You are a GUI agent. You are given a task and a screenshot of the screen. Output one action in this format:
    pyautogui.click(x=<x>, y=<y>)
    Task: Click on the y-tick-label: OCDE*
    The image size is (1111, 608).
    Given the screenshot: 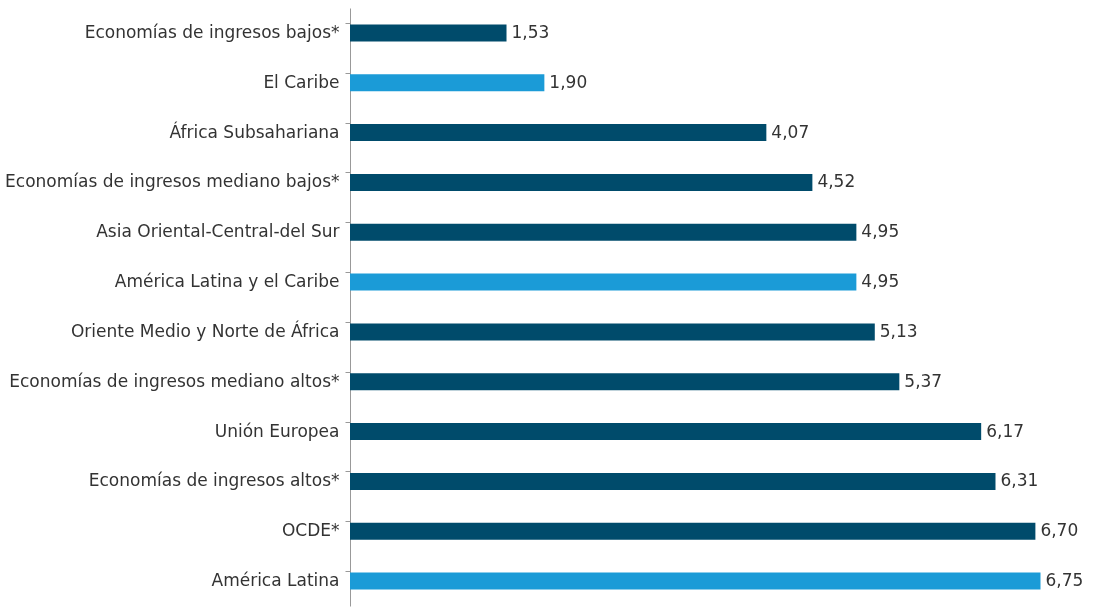 What is the action you would take?
    pyautogui.click(x=310, y=530)
    